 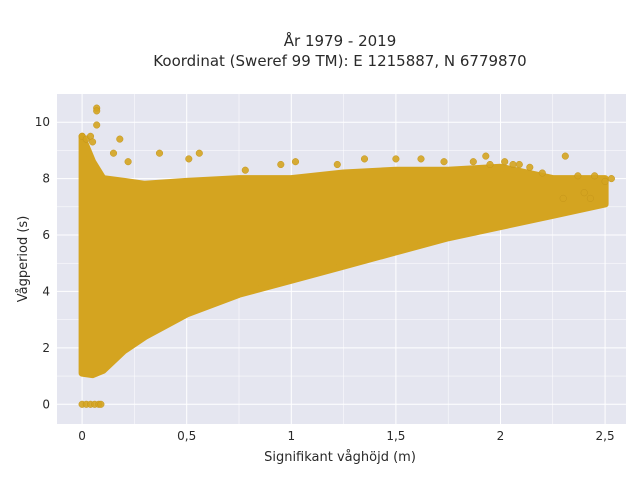 I want to click on x-tick-label: 0, so click(x=82, y=436).